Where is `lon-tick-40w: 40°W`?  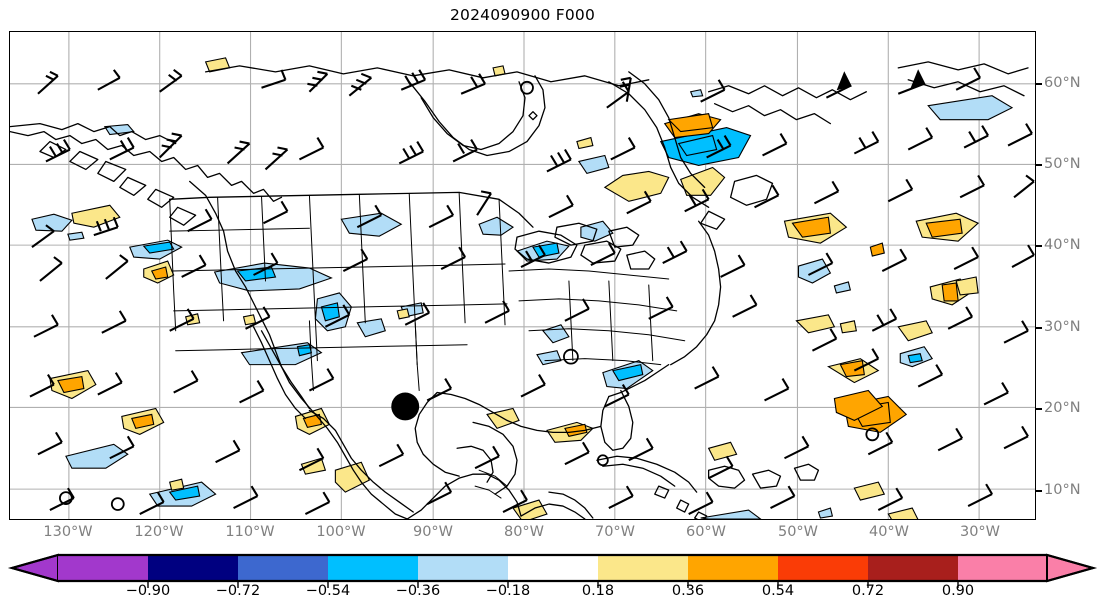
lon-tick-40w: 40°W is located at coordinates (889, 532).